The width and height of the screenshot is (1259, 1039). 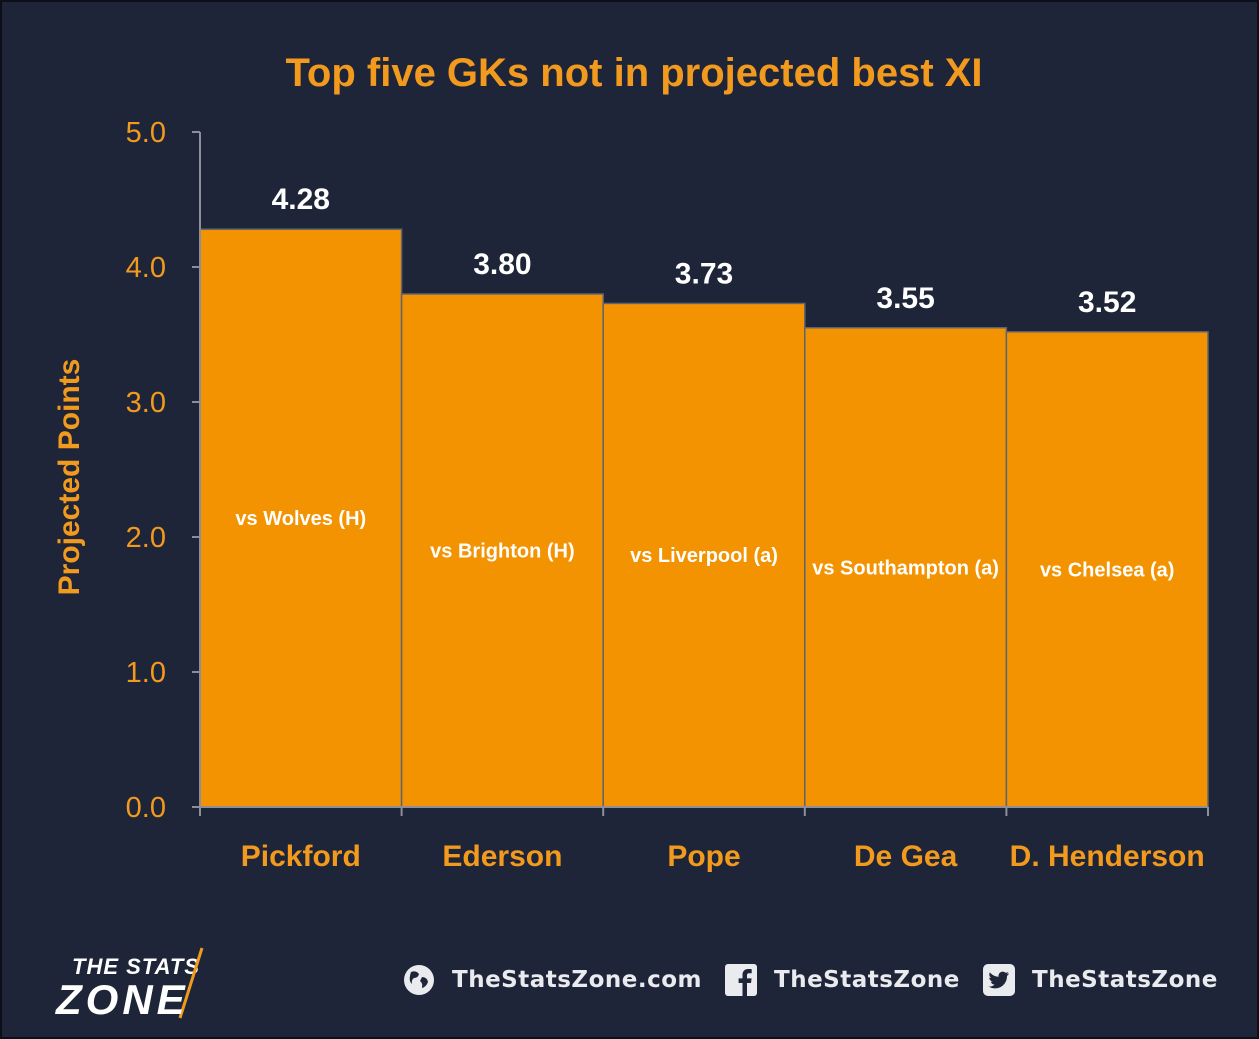 I want to click on x-tick-label: D. Henderson, so click(x=1107, y=856).